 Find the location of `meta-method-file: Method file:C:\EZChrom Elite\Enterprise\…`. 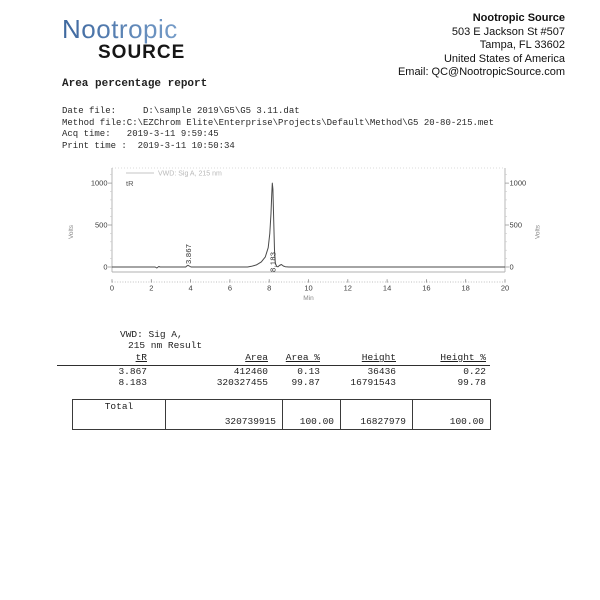

meta-method-file: Method file:C:\EZChrom Elite\Enterprise\… is located at coordinates (278, 122).